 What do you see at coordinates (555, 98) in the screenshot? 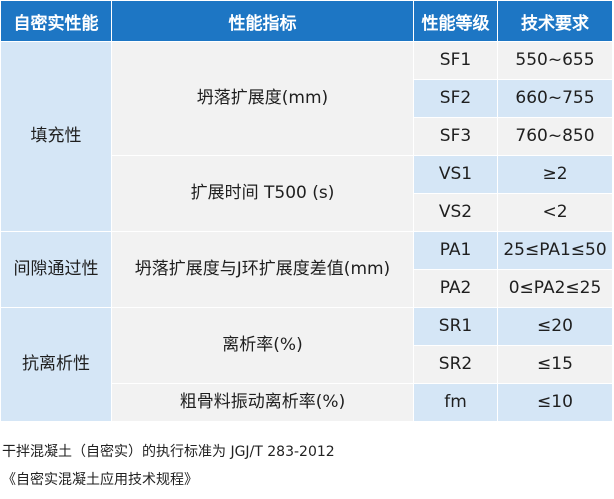
I see `requirement-cell: 660~755` at bounding box center [555, 98].